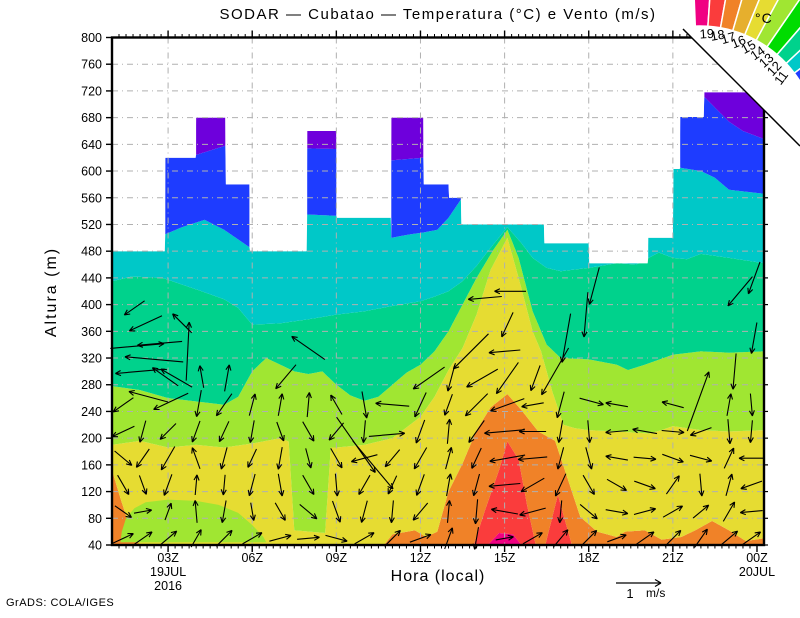 This screenshot has width=800, height=618. Describe the element at coordinates (91, 252) in the screenshot. I see `y-tick-label: 480` at that location.